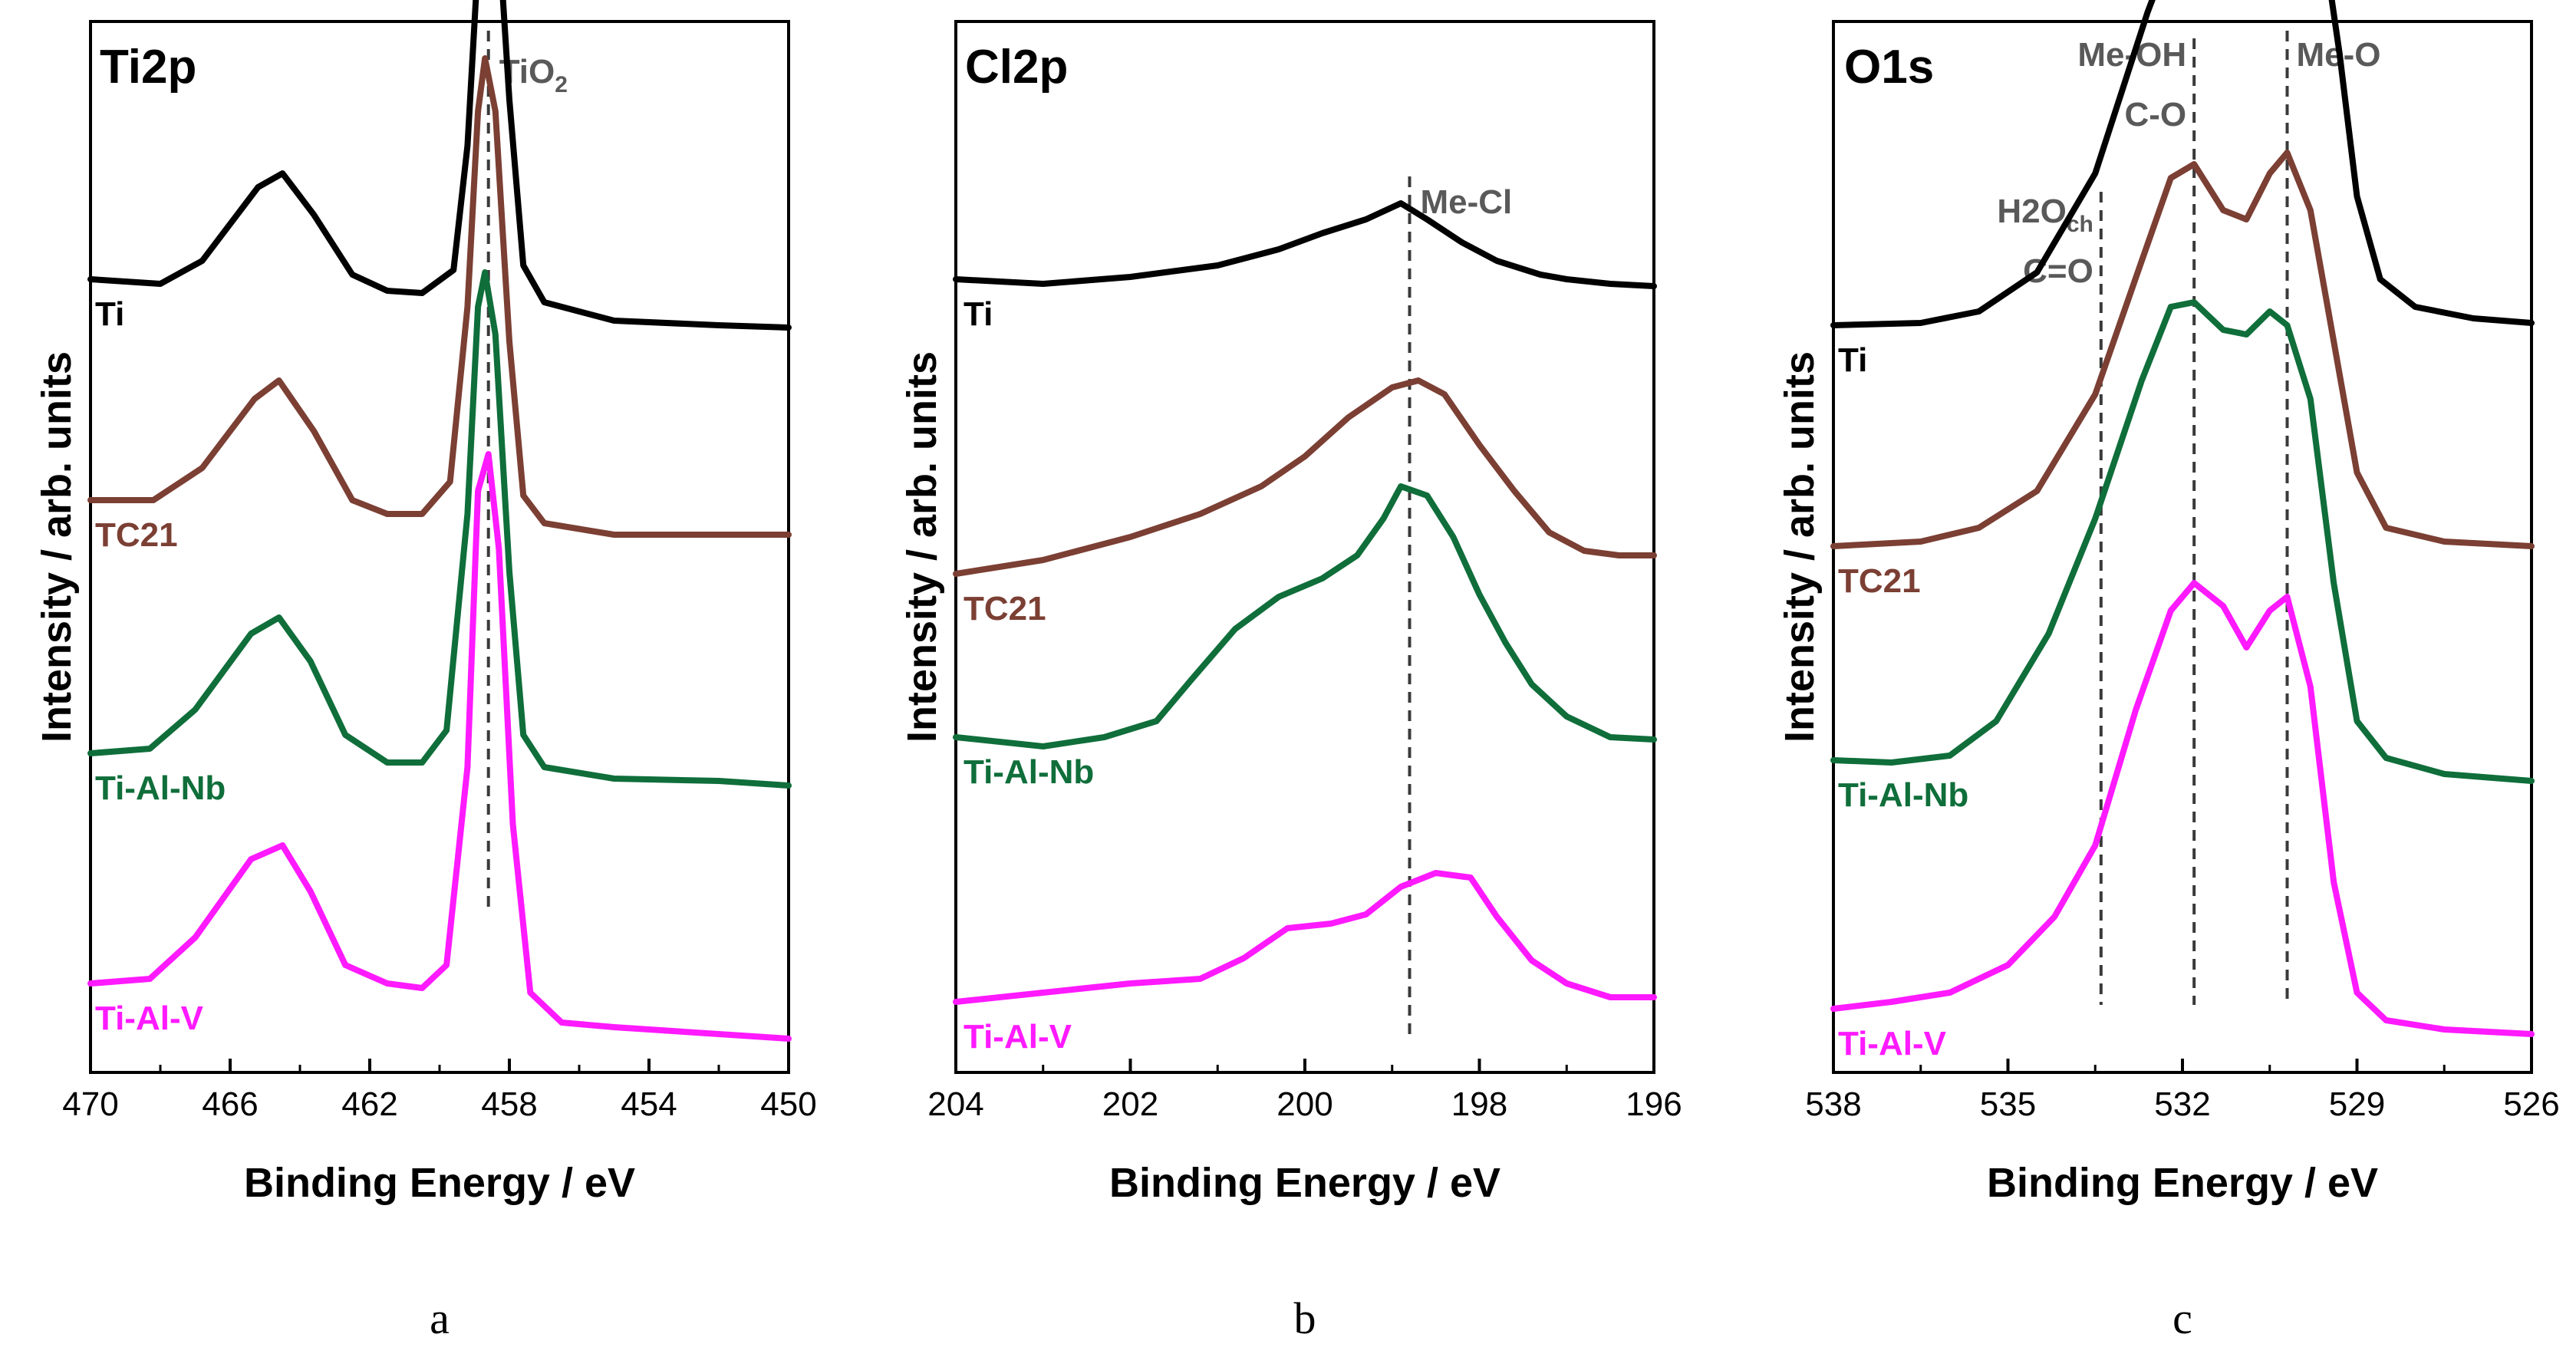  Describe the element at coordinates (2182, 1318) in the screenshot. I see `panel-caption: c` at that location.